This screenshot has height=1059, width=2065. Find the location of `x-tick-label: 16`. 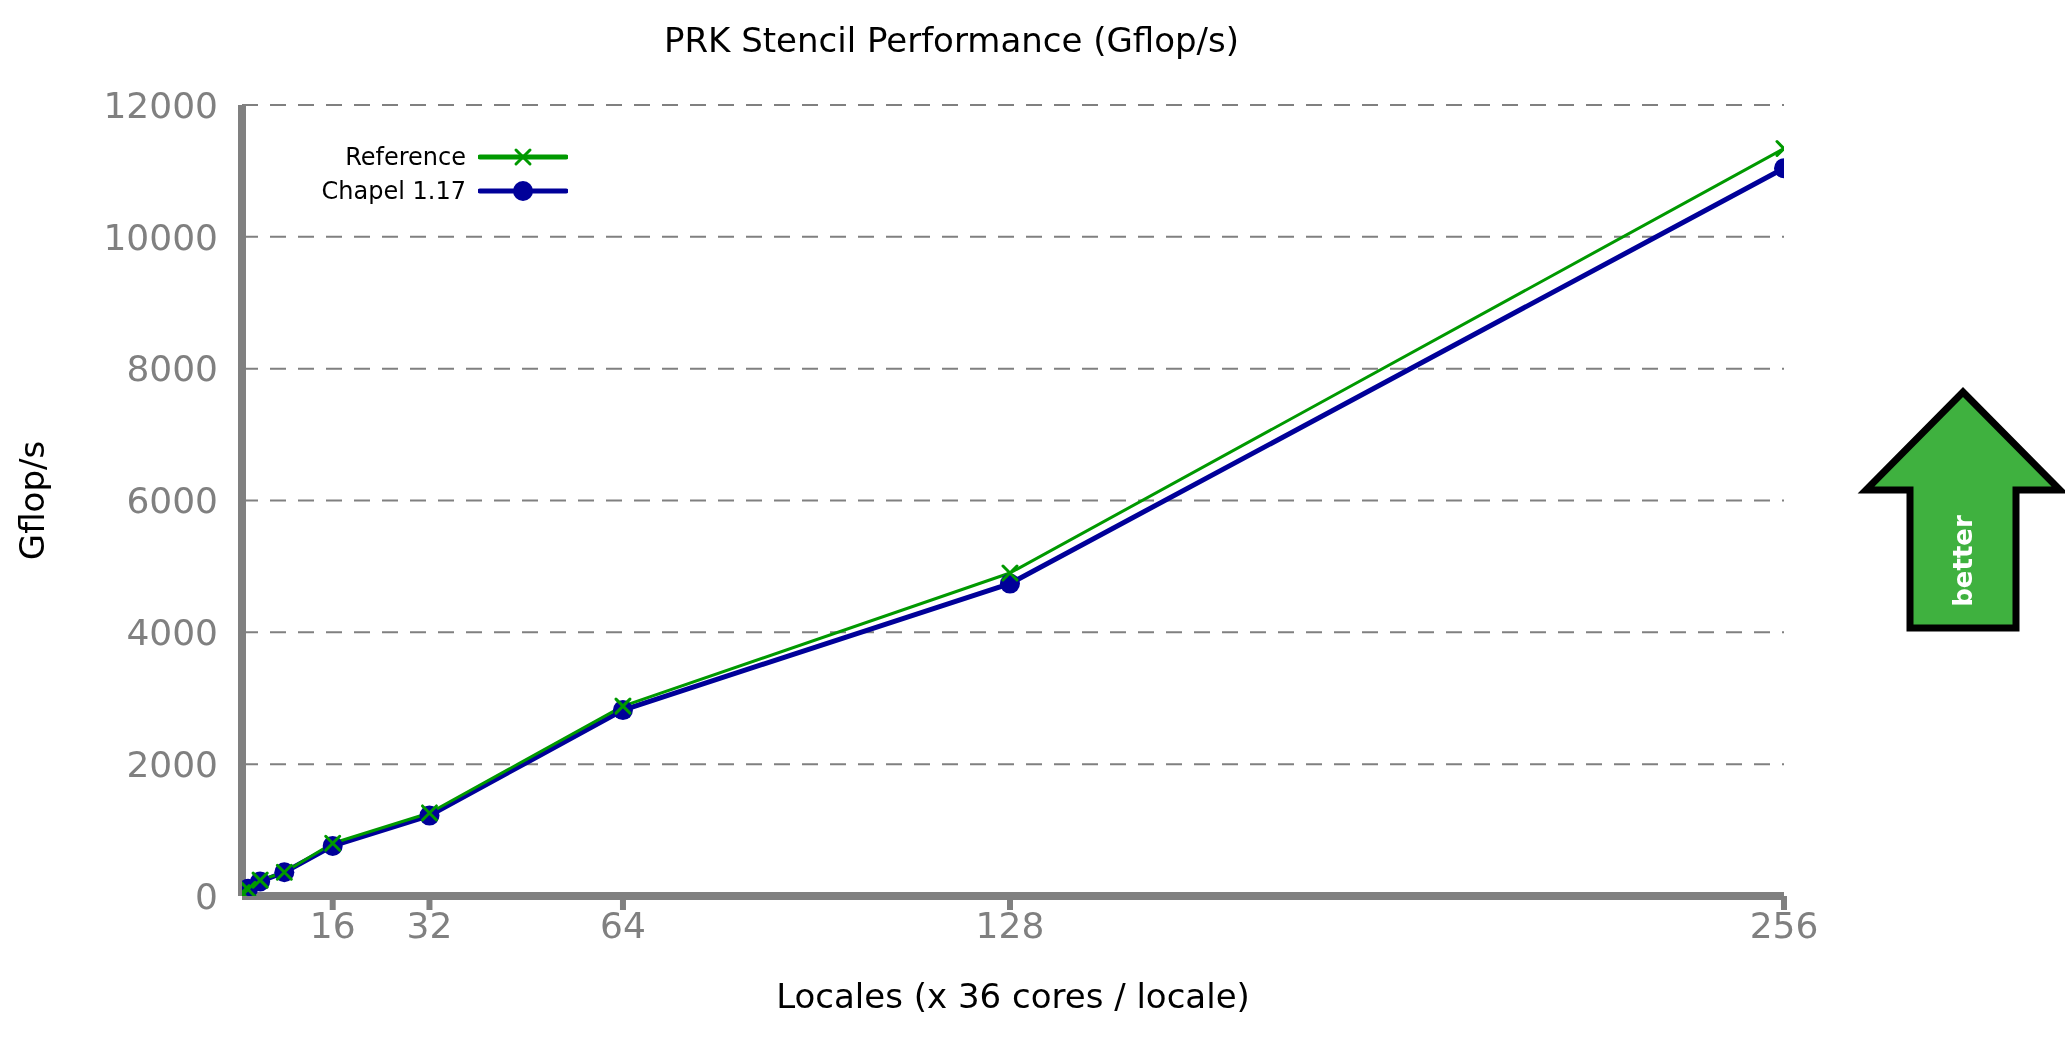

x-tick-label: 16 is located at coordinates (332, 925).